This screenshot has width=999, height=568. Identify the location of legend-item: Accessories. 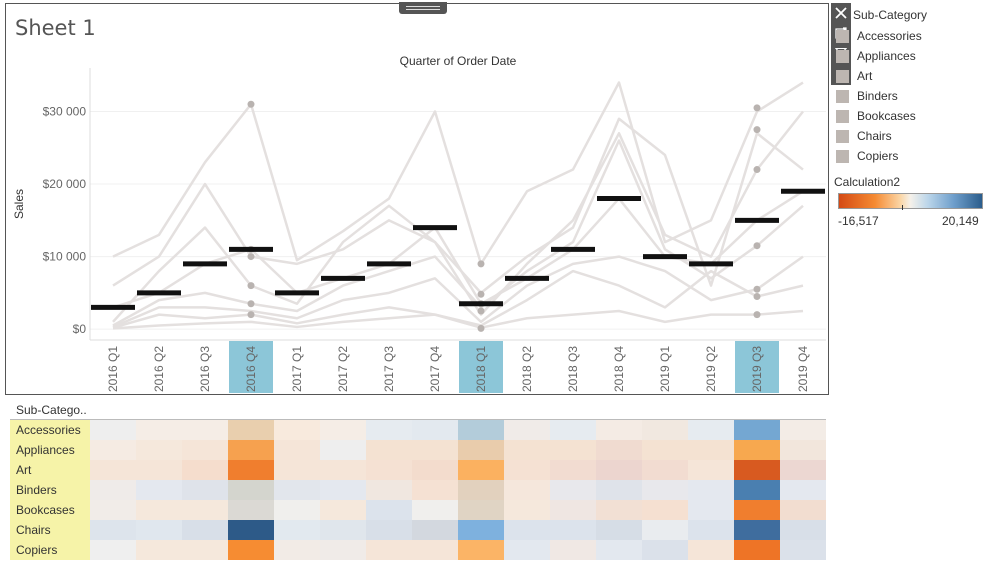
(879, 36).